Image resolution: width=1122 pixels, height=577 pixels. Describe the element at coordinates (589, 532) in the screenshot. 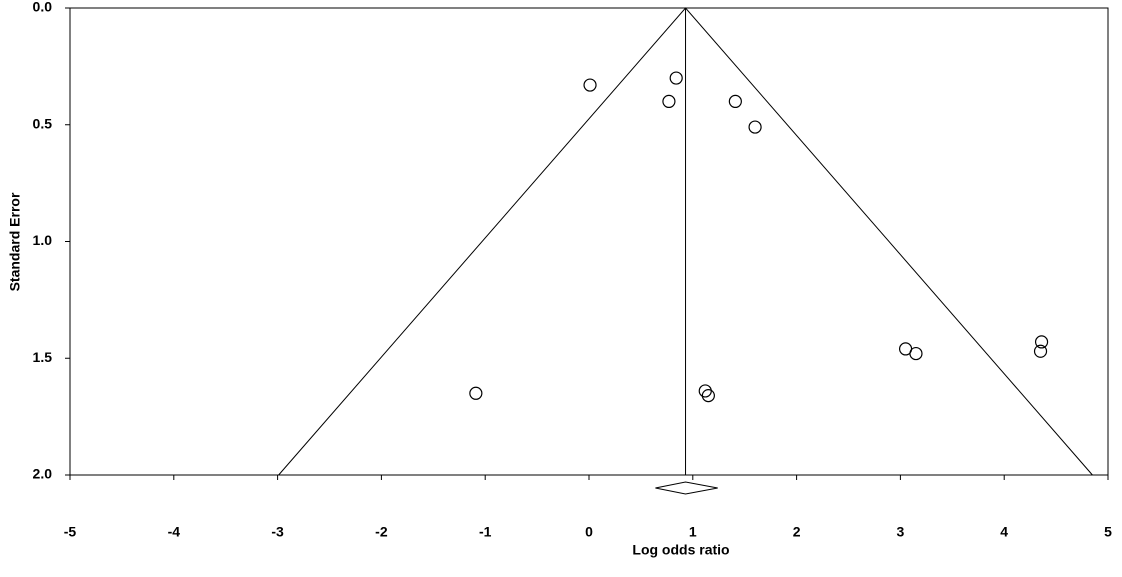

I see `x-tick-label: 0` at that location.